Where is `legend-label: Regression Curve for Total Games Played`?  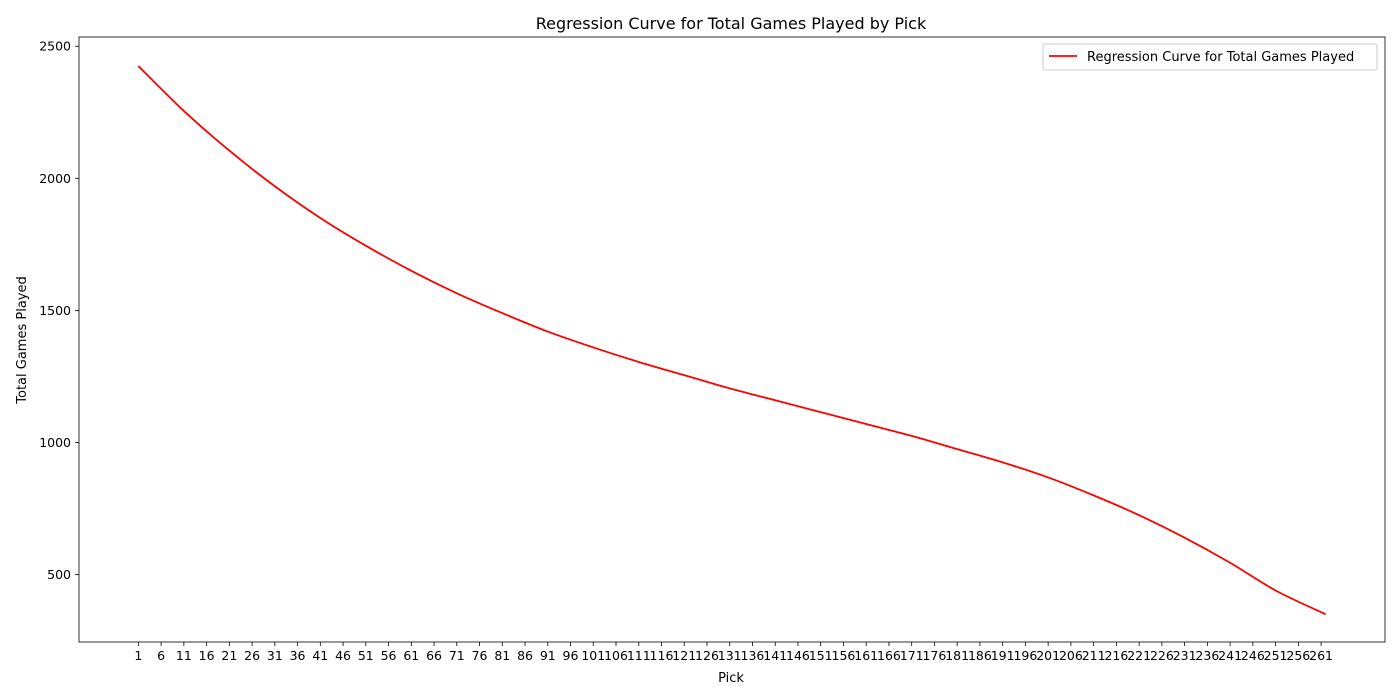 legend-label: Regression Curve for Total Games Played is located at coordinates (1220, 57).